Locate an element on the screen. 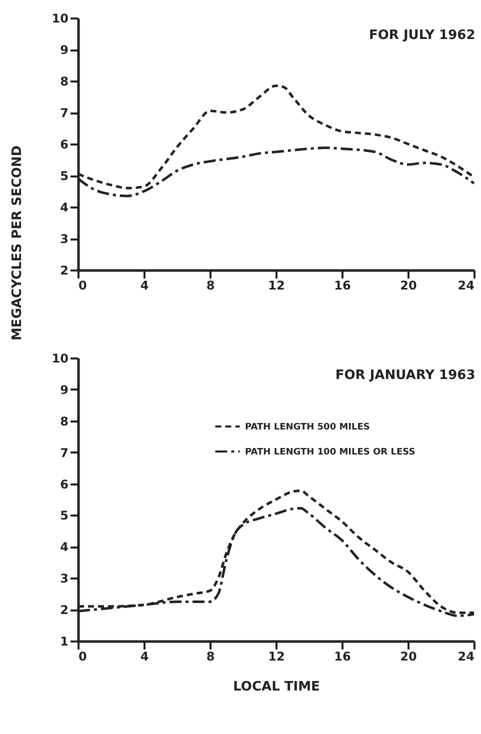  text: FOR JANUARY 1963 is located at coordinates (405, 375).